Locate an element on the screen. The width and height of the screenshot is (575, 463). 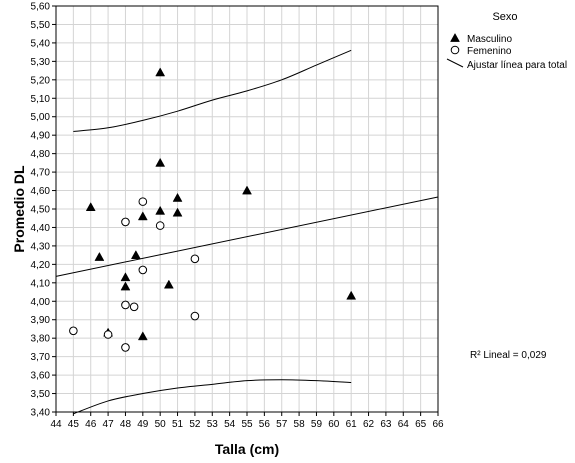
x-tick-label: 47 is located at coordinates (109, 424).